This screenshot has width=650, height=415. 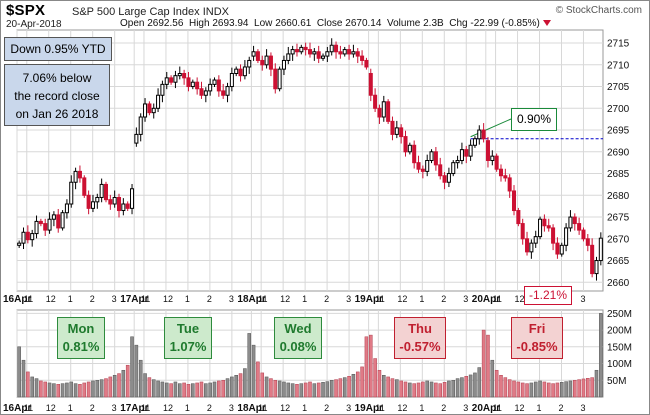 I want to click on volume-label: Volume, so click(x=403, y=23).